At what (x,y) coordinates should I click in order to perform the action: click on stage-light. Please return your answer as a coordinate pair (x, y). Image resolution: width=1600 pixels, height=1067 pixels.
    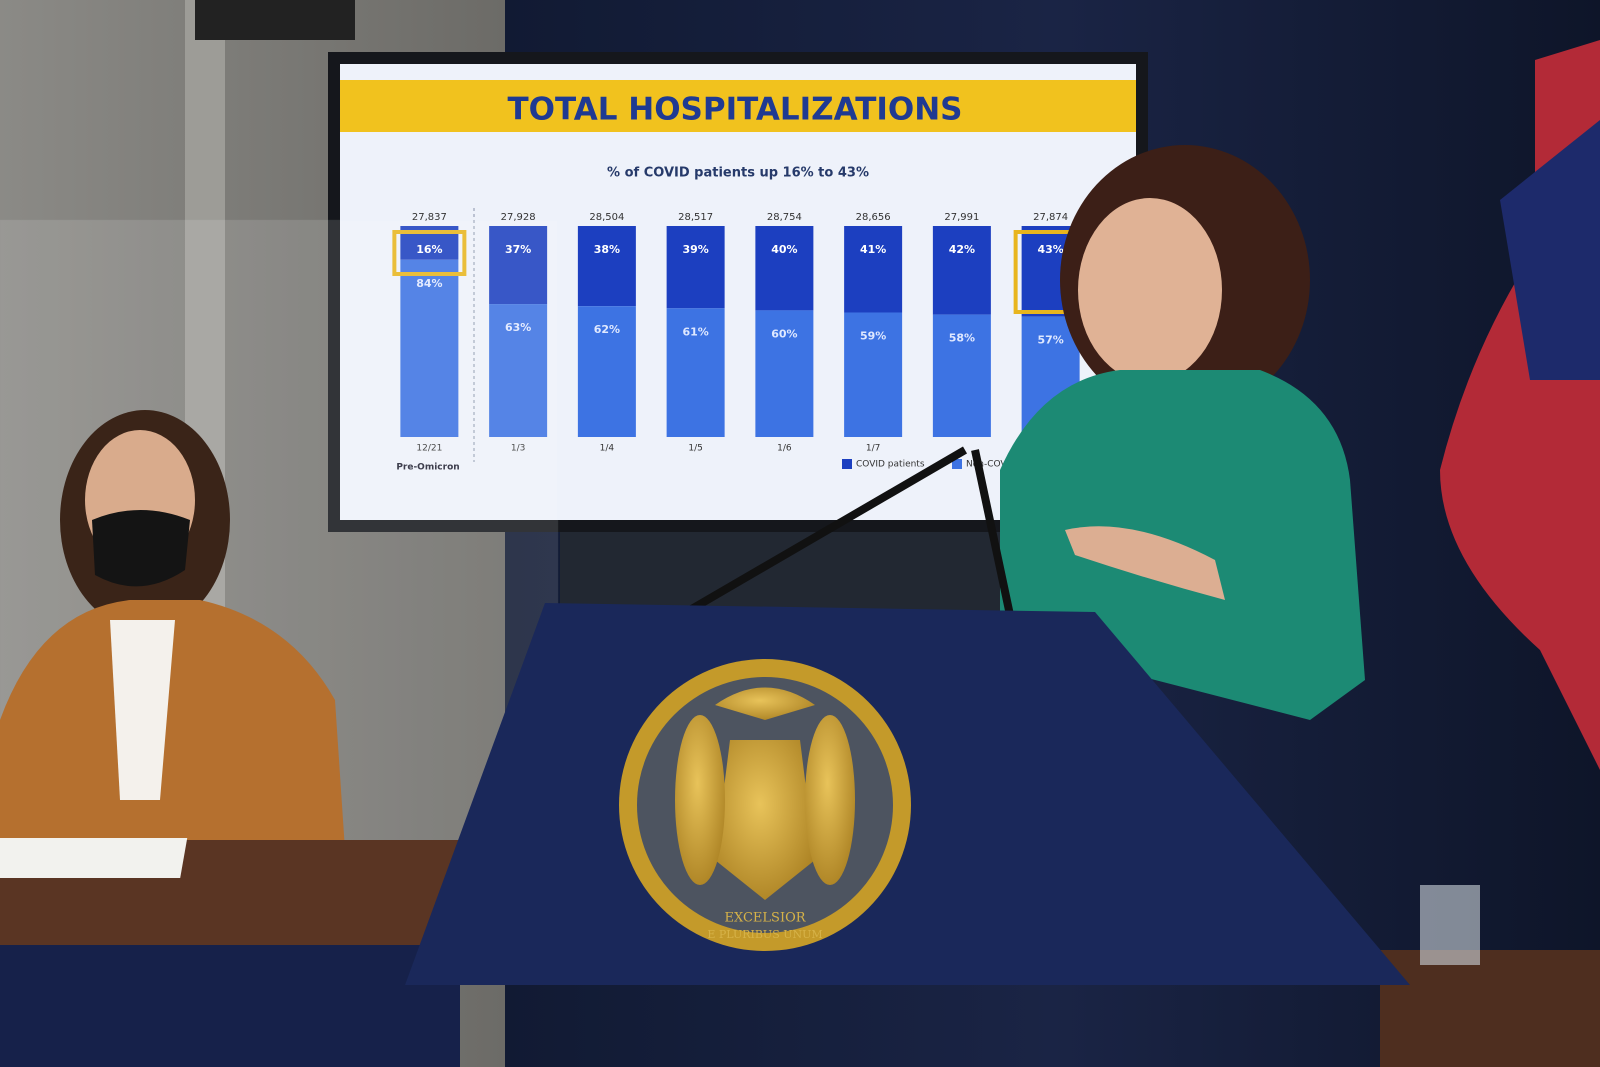
    Looking at the image, I should click on (275, 20).